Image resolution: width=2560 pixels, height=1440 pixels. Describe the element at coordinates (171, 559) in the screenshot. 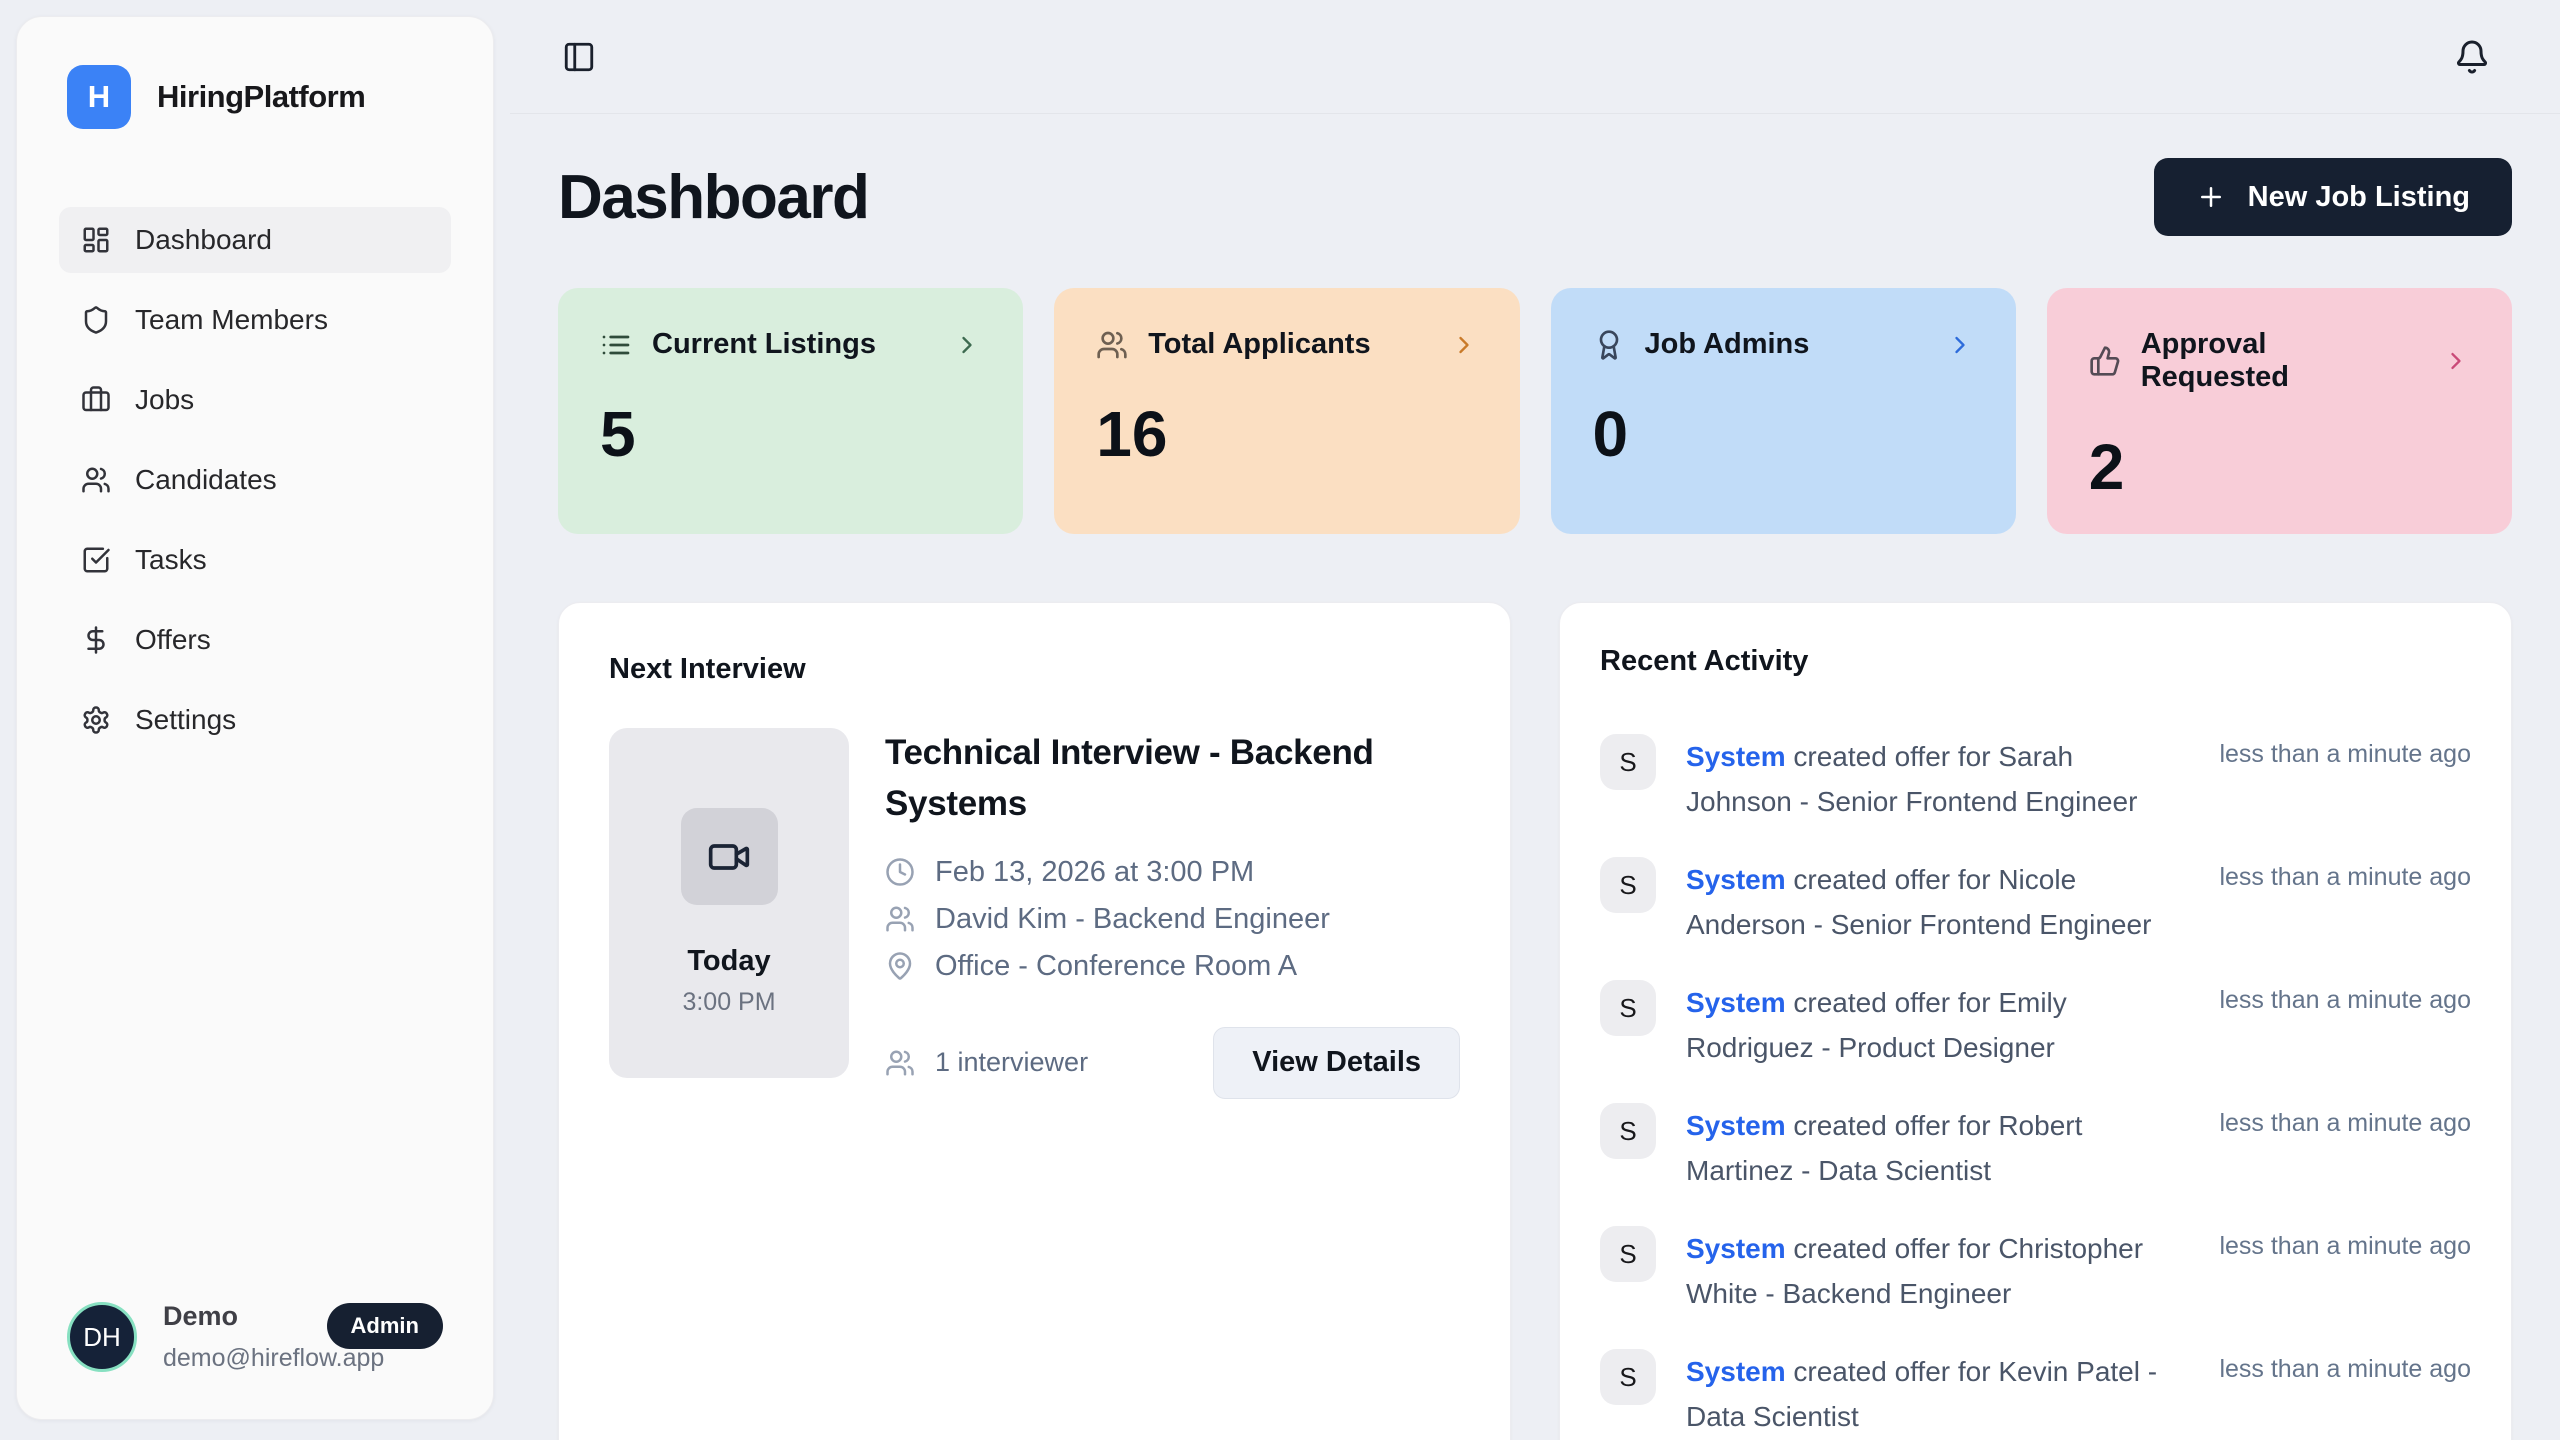

I see `sidebar-item-label: Tasks` at that location.